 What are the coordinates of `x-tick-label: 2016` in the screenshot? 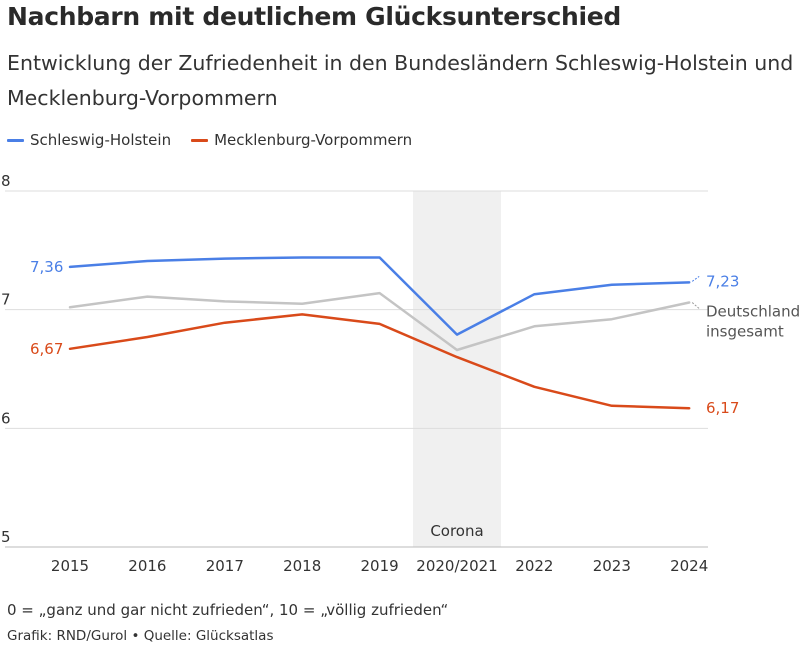 It's located at (147, 566).